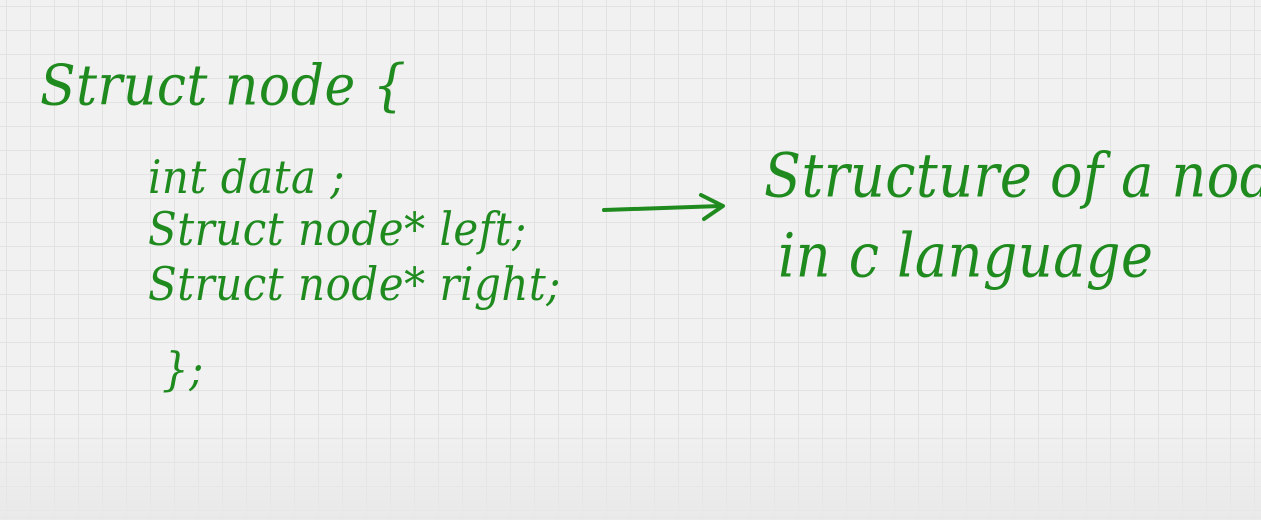  What do you see at coordinates (354, 284) in the screenshot?
I see `code-line-right-pointer: Struct node* right;` at bounding box center [354, 284].